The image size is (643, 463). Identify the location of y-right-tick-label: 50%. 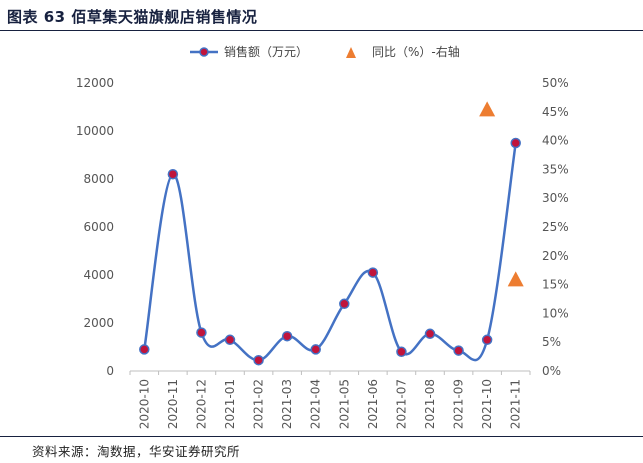
(555, 83).